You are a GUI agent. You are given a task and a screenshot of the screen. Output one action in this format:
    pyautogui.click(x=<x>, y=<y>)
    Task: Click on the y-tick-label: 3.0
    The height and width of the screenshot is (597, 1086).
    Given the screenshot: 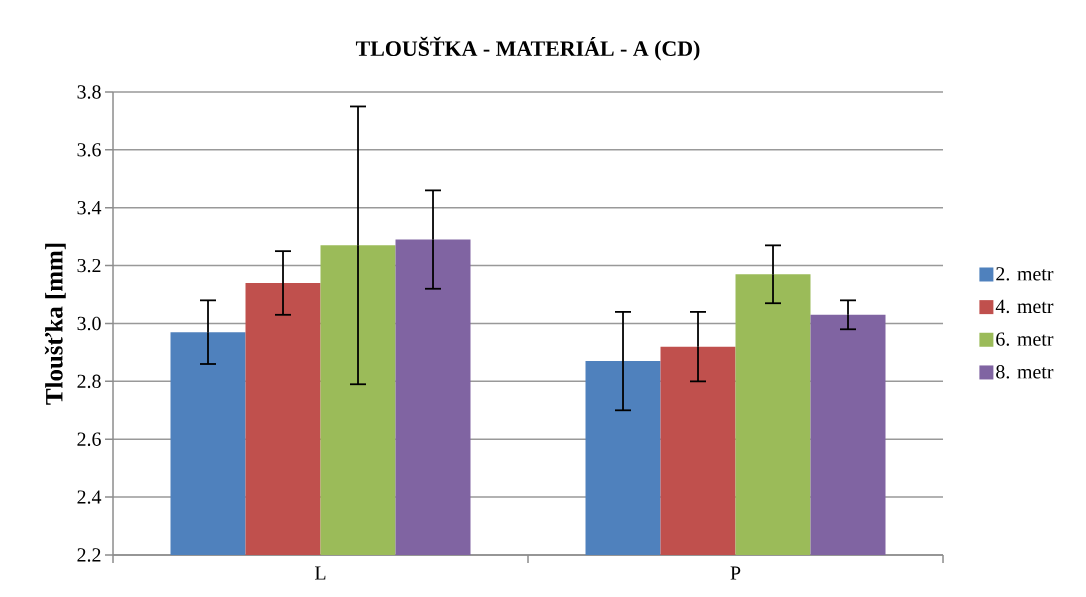 What is the action you would take?
    pyautogui.click(x=89, y=323)
    